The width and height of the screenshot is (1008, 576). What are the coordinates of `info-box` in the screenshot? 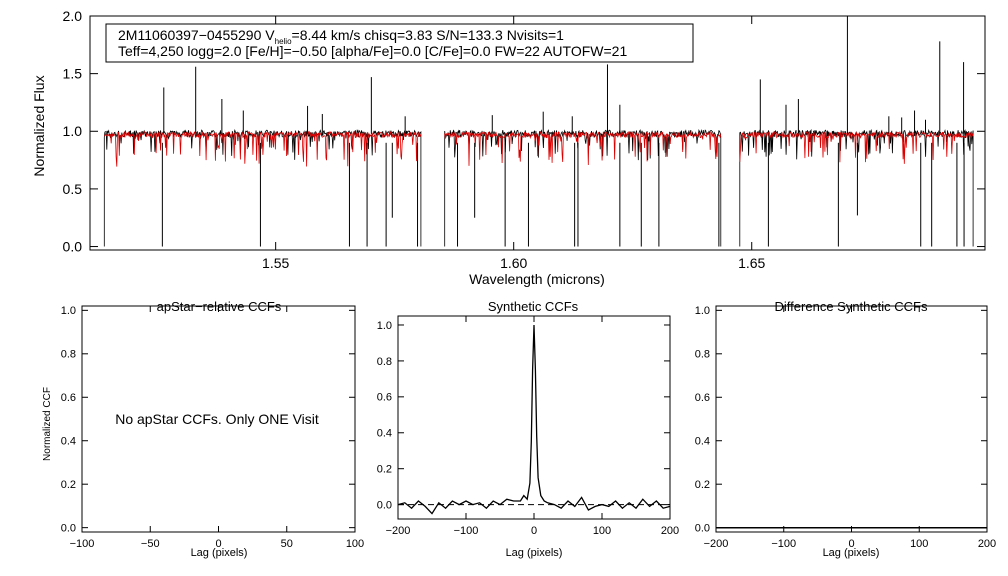 It's located at (399, 43).